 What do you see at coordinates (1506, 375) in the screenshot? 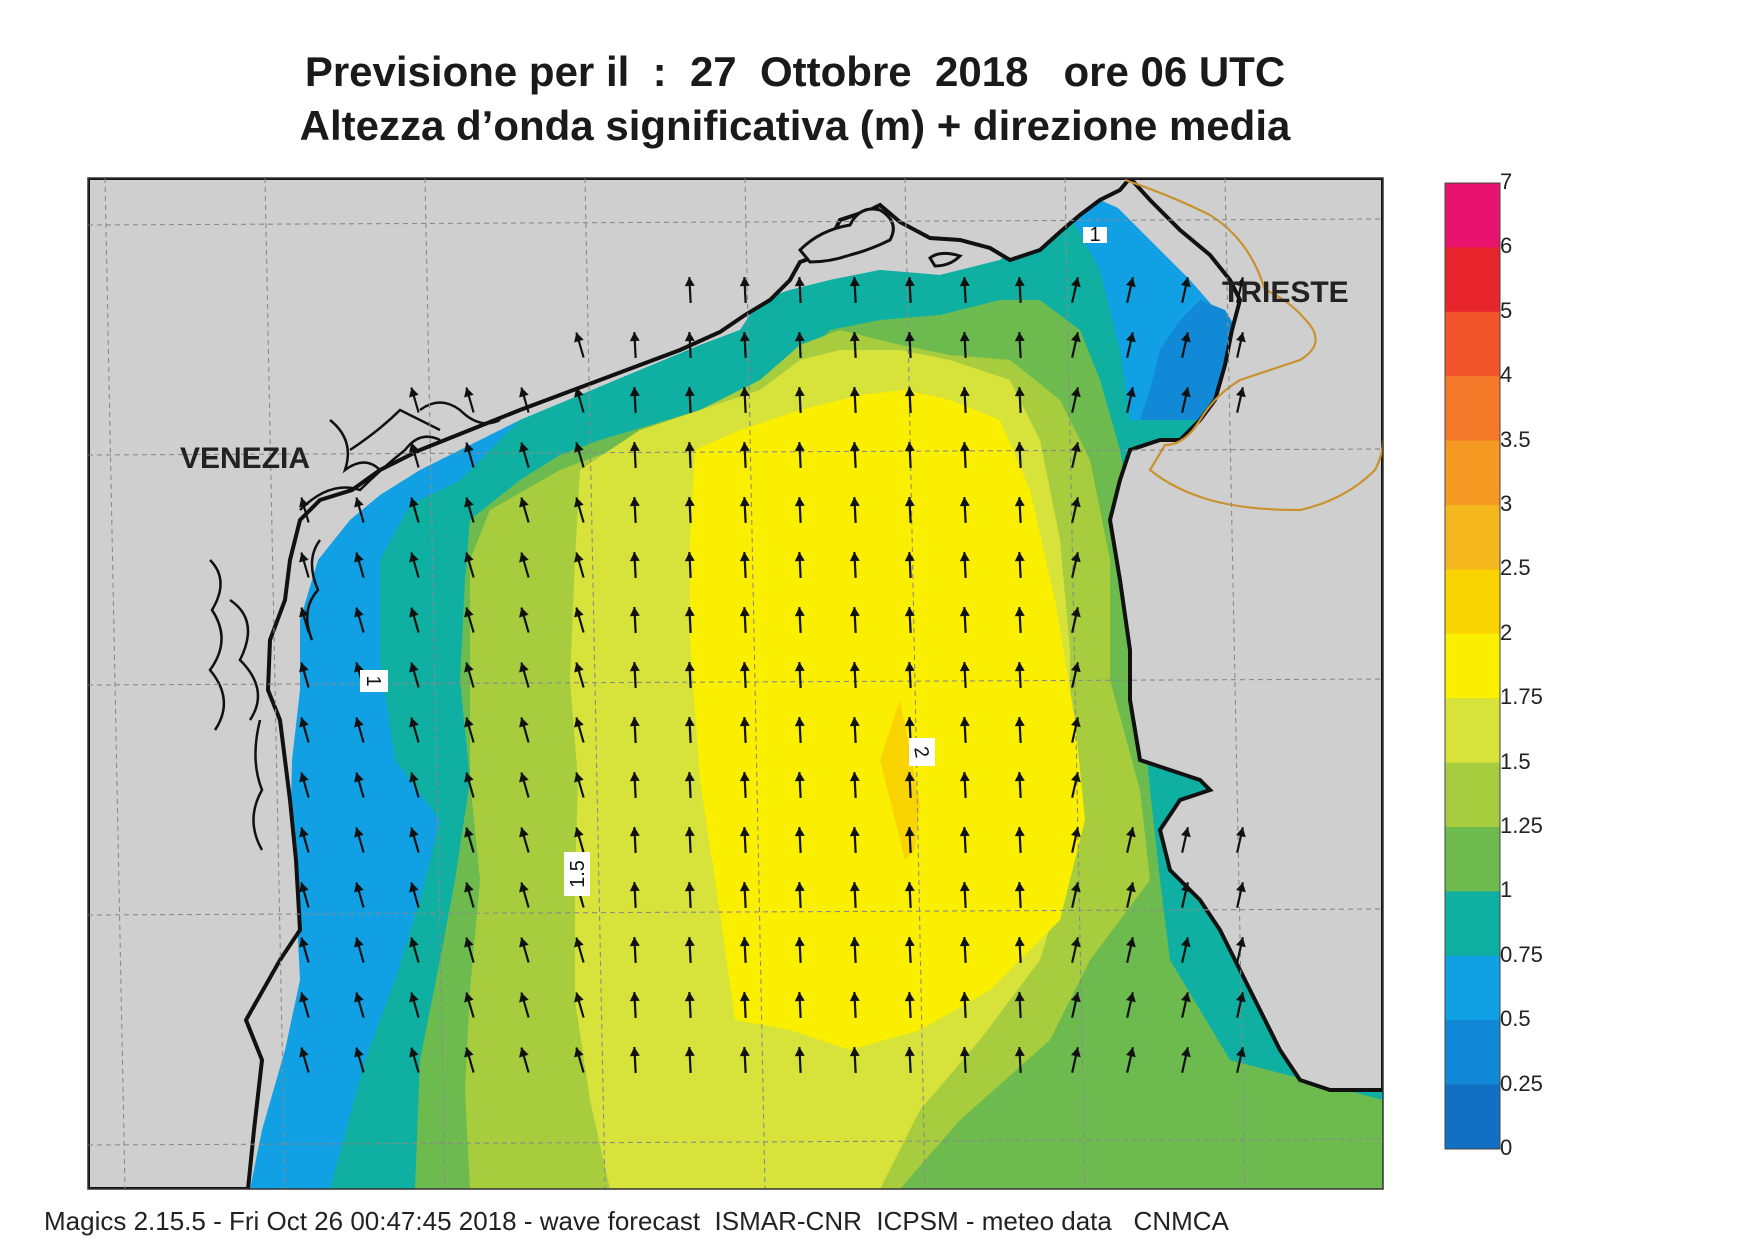
I see `legend-tick-label: 4` at bounding box center [1506, 375].